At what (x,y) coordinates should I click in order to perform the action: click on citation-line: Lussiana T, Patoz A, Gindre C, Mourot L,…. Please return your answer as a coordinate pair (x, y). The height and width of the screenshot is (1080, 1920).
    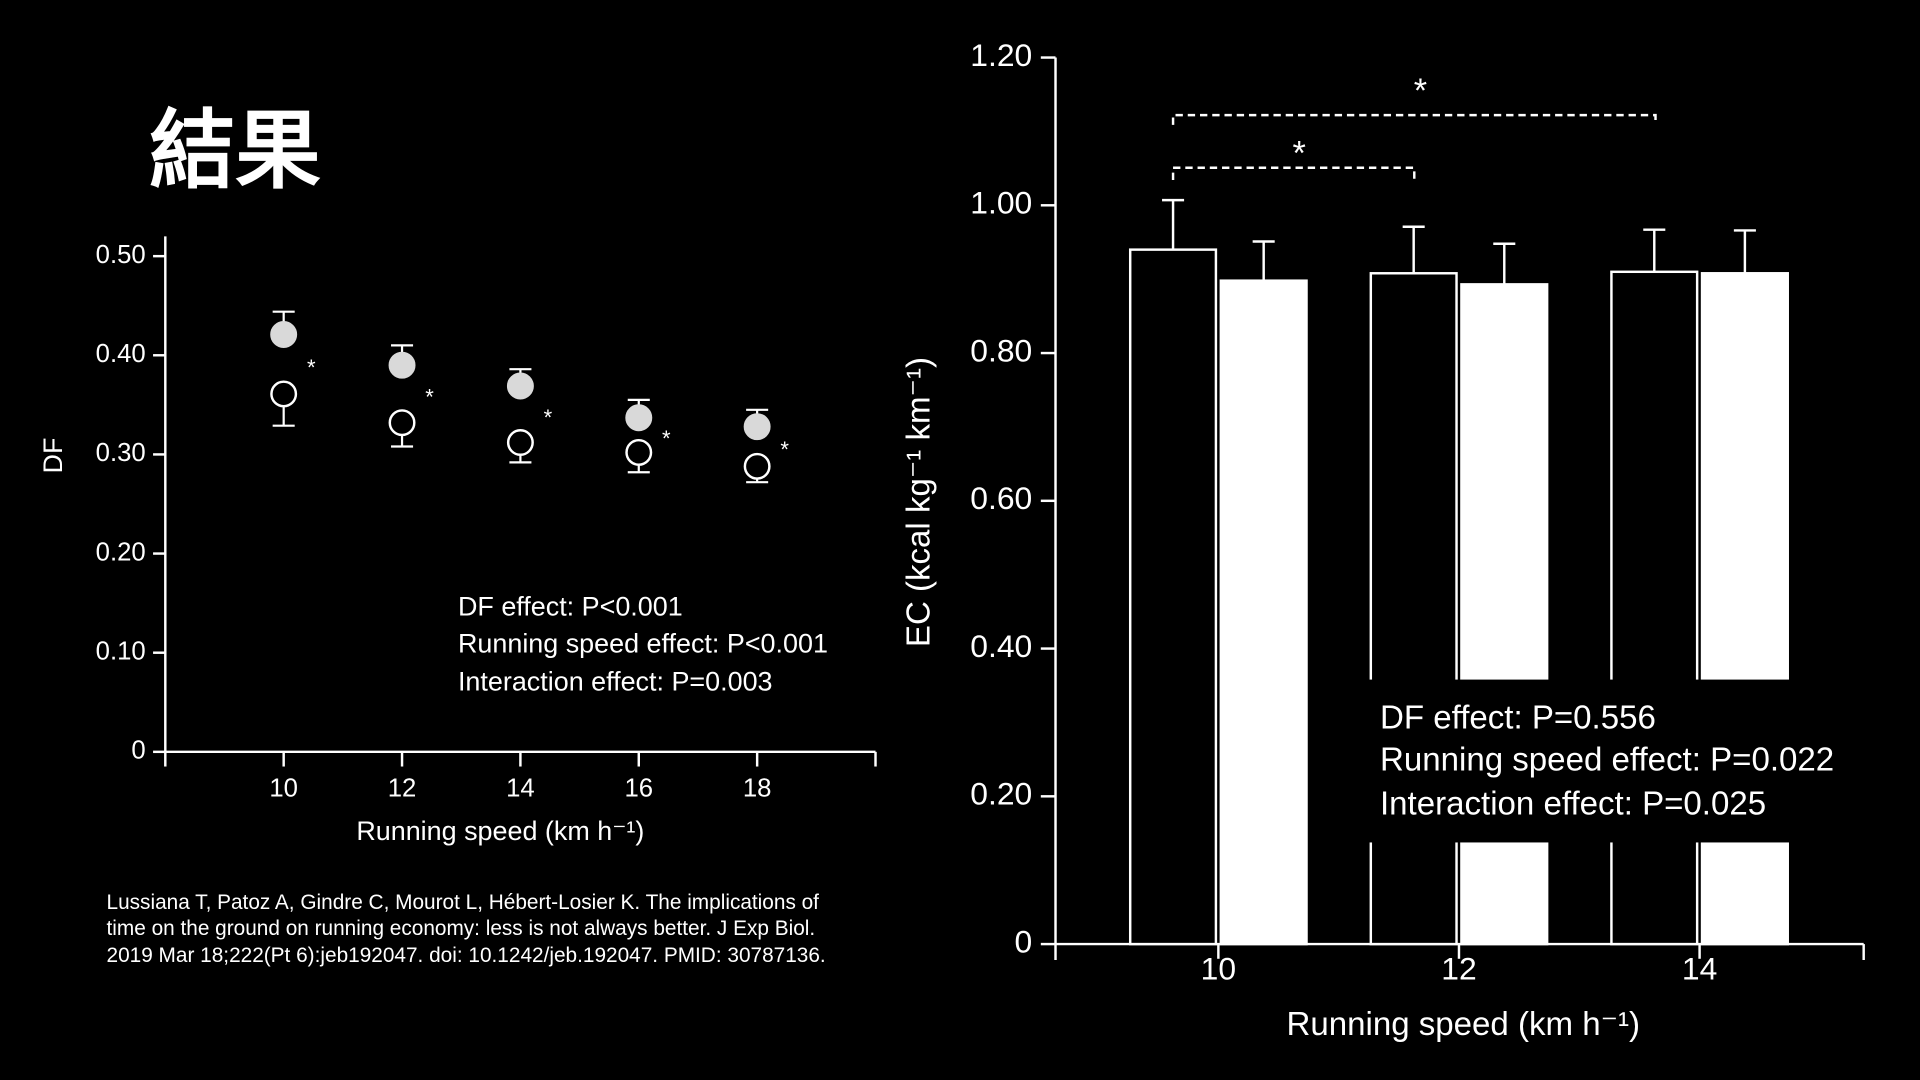
    Looking at the image, I should click on (463, 902).